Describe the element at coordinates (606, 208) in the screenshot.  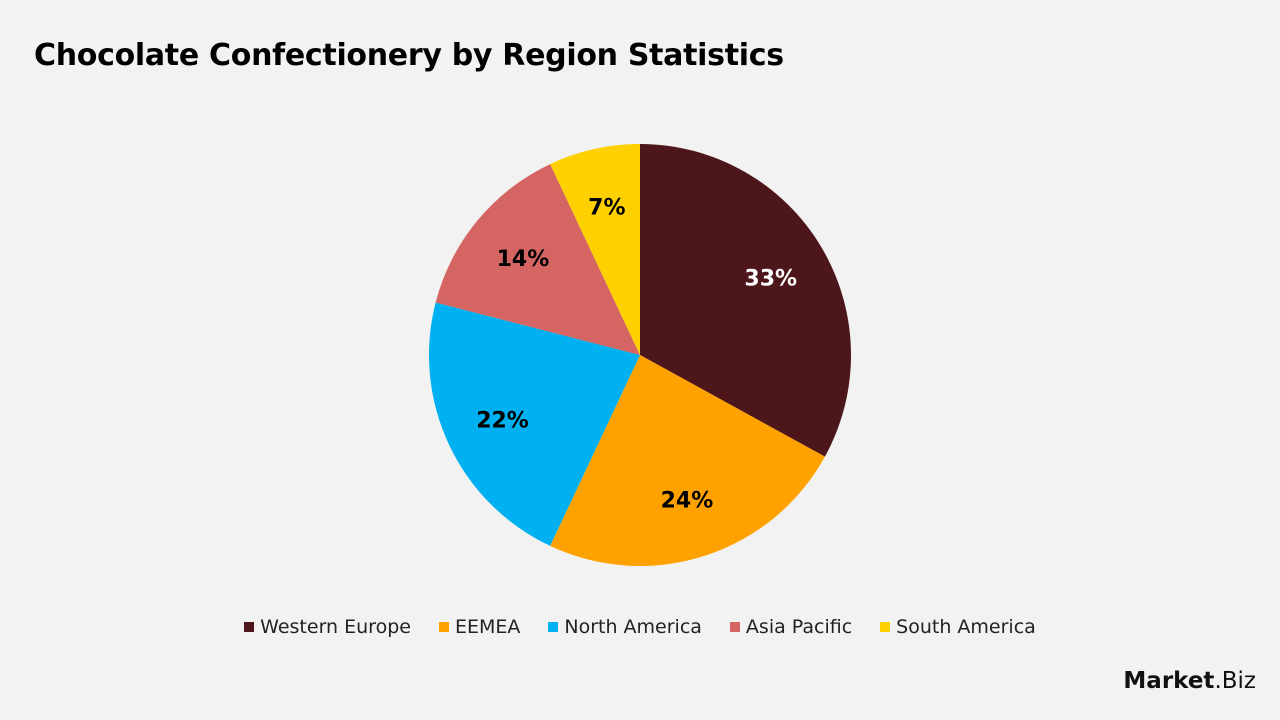
I see `data-label: 7%` at that location.